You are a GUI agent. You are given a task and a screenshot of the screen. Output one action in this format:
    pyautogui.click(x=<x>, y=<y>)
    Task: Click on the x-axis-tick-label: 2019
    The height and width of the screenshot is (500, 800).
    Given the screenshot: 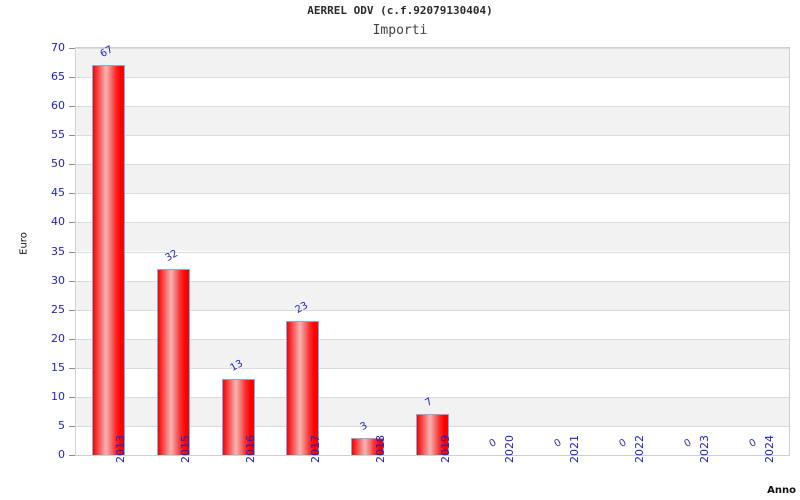 What is the action you would take?
    pyautogui.click(x=445, y=449)
    